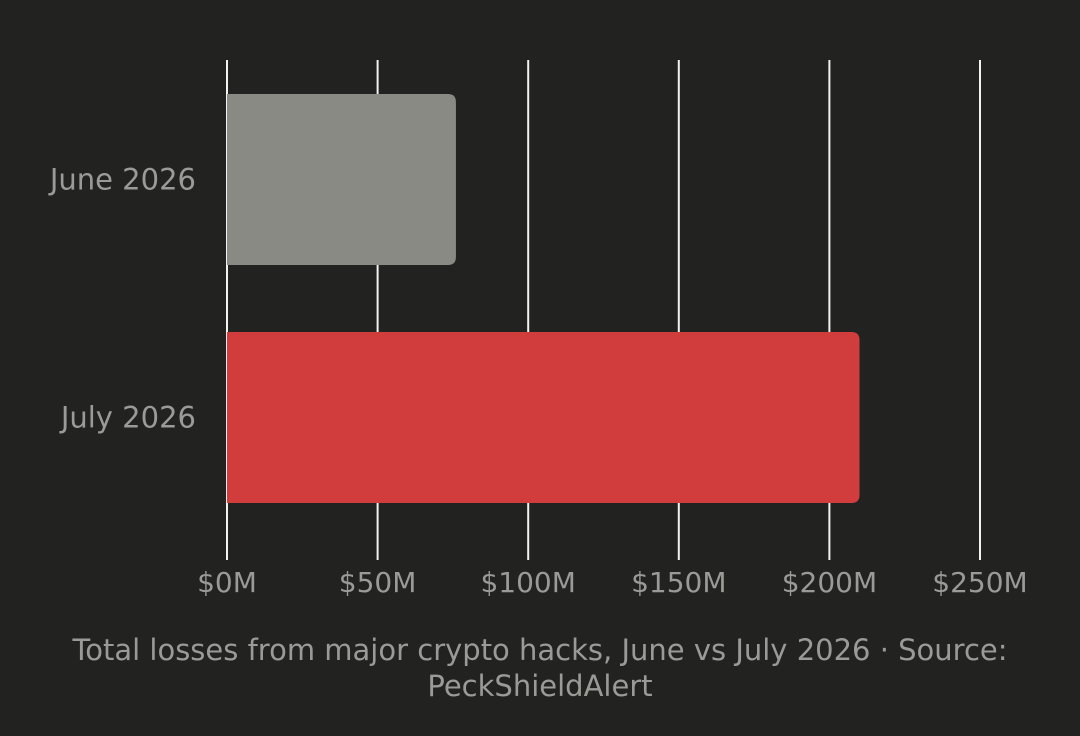  Describe the element at coordinates (378, 582) in the screenshot. I see `x-tick-label: $50M` at that location.